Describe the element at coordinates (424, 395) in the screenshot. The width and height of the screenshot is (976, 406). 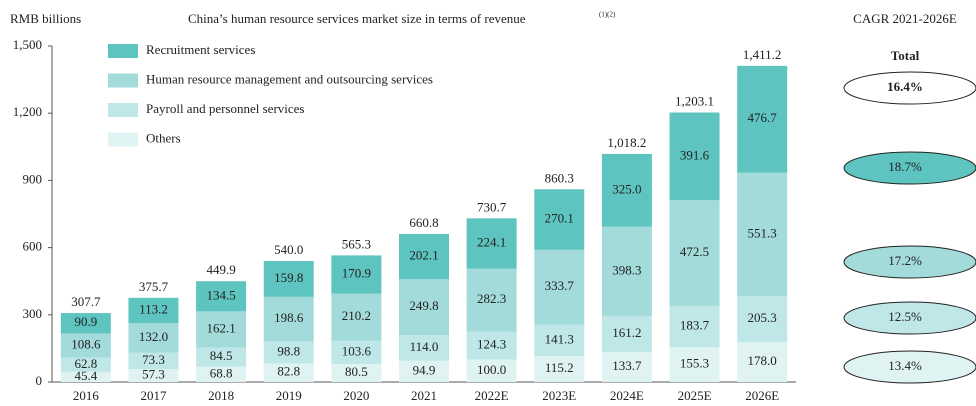
I see `x-tick-label: 2021` at that location.